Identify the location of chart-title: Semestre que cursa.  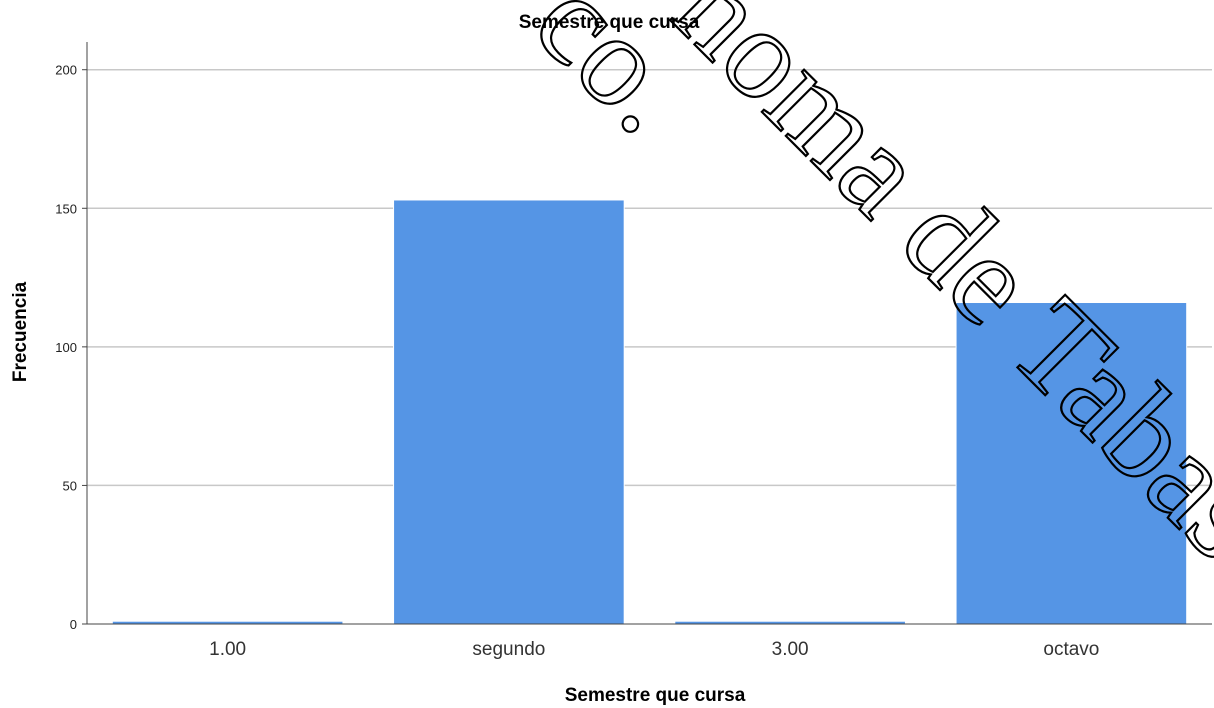
(609, 22).